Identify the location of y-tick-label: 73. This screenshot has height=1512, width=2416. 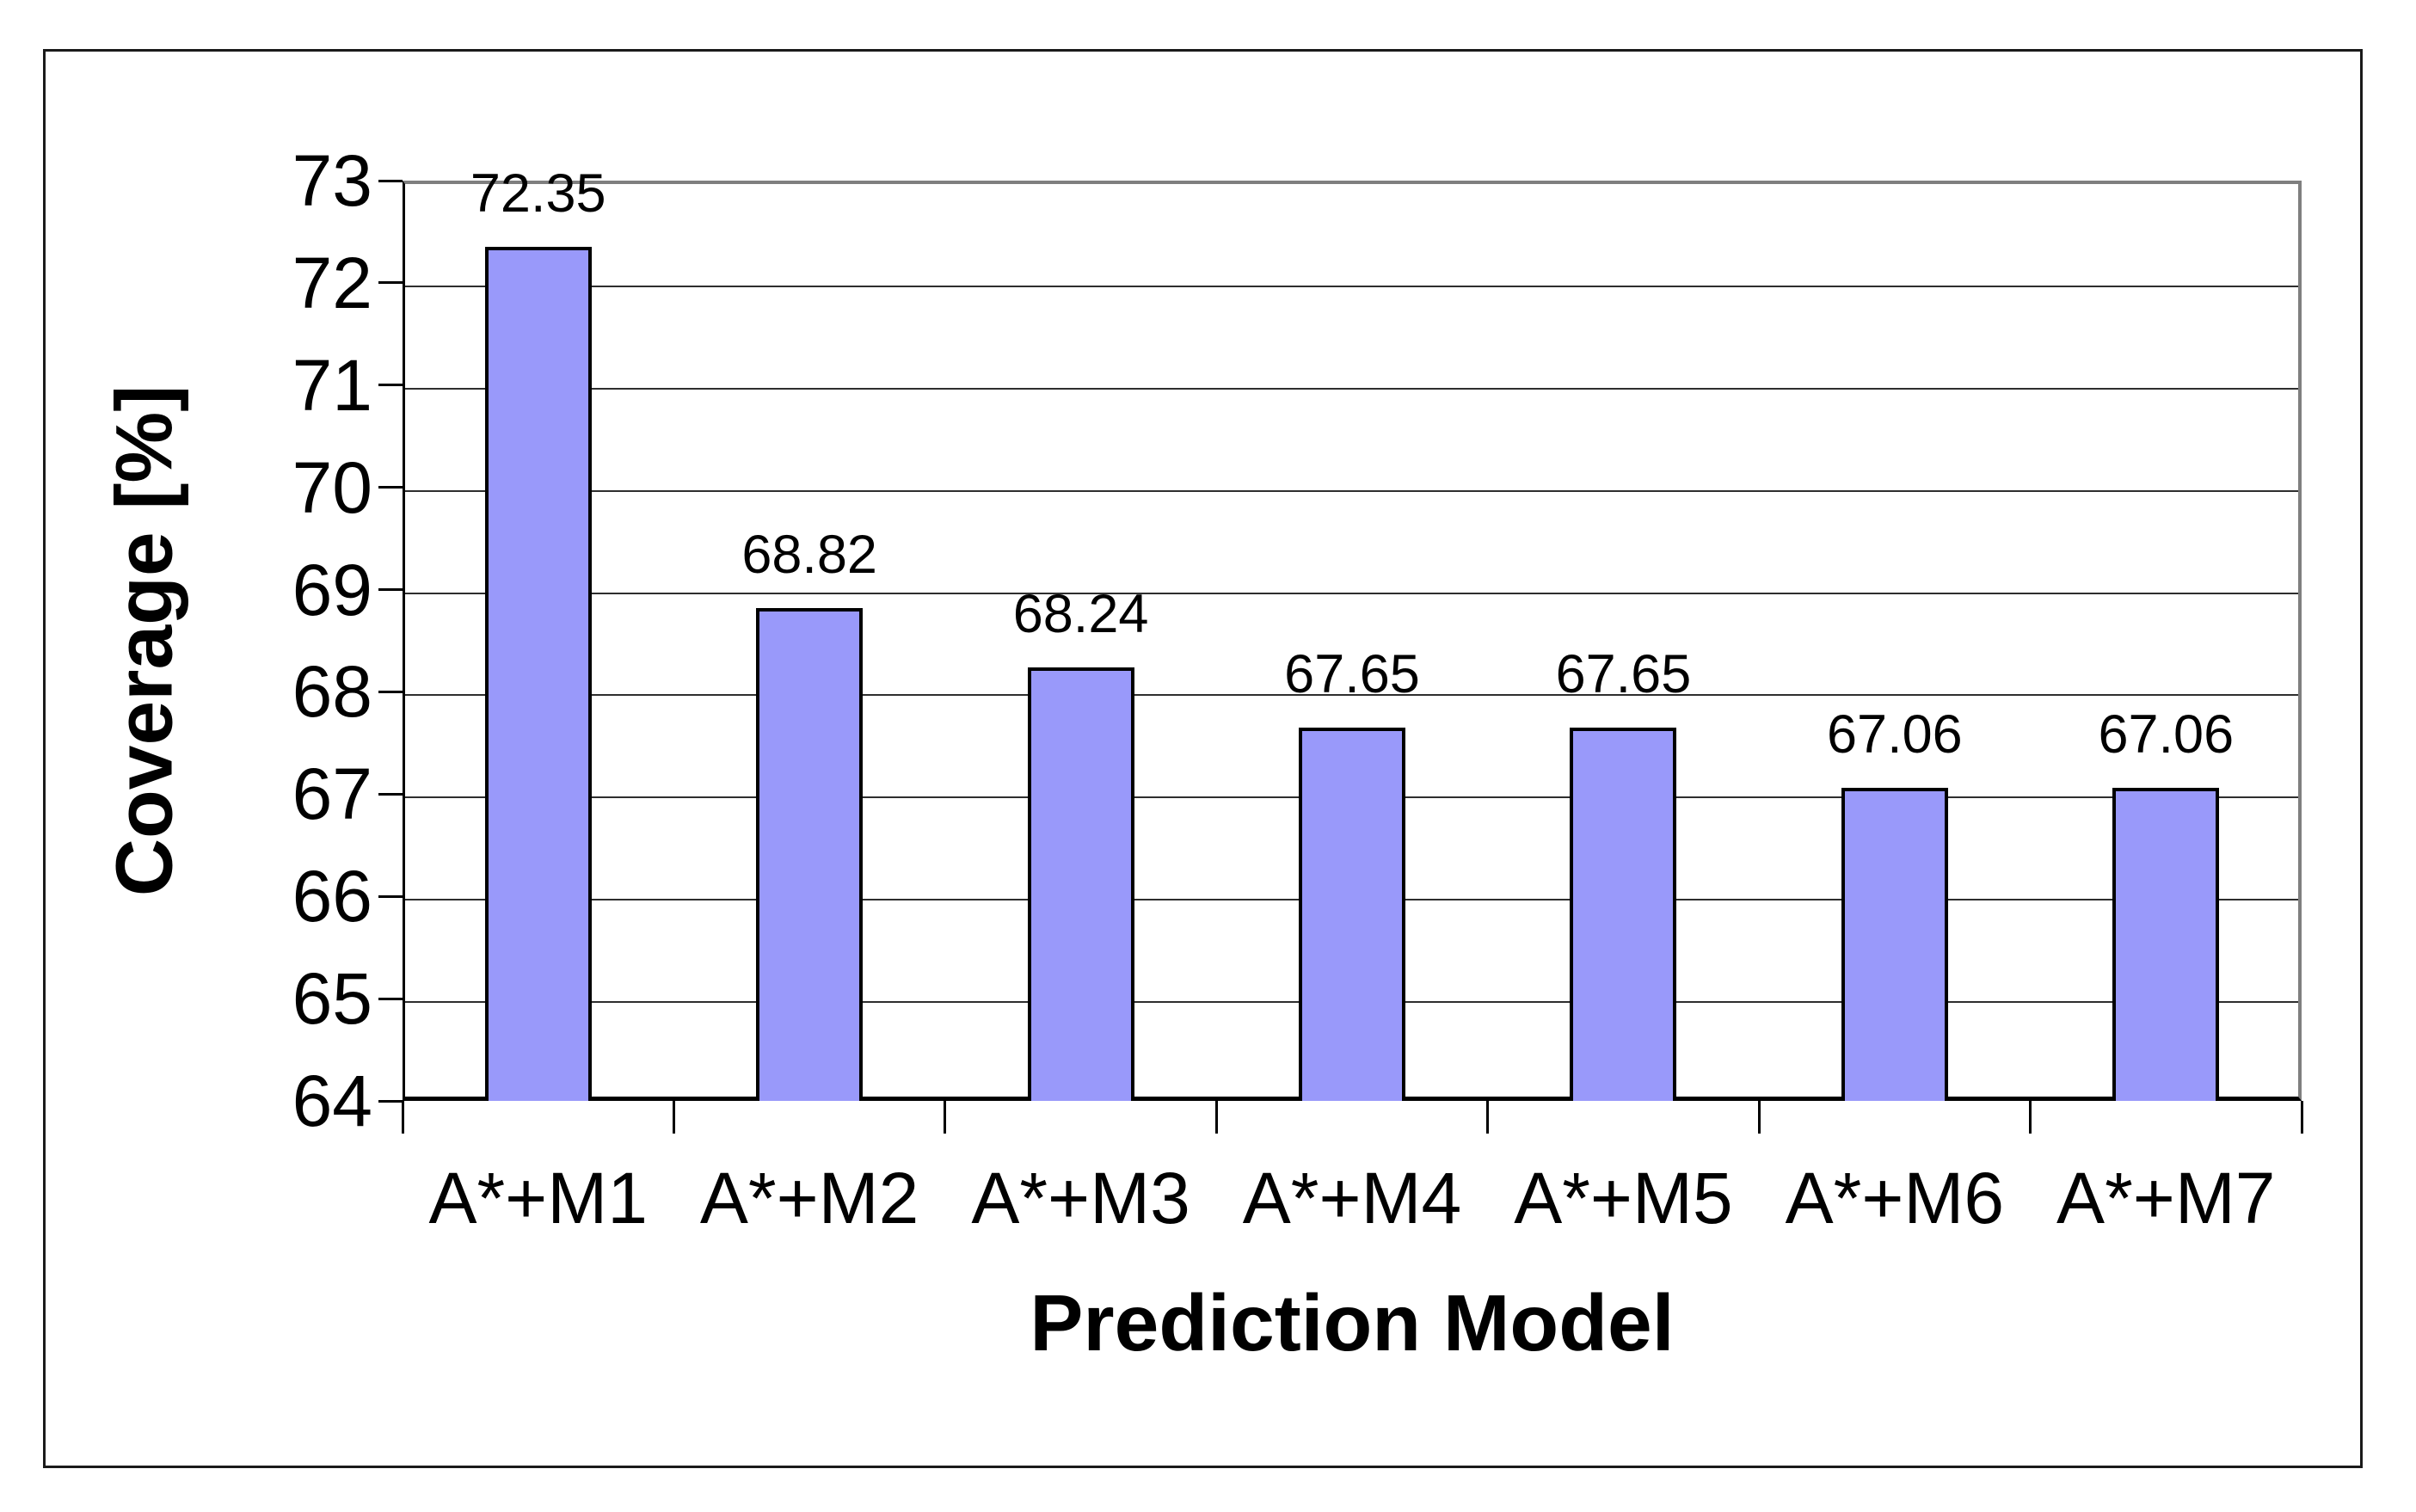
(332, 180).